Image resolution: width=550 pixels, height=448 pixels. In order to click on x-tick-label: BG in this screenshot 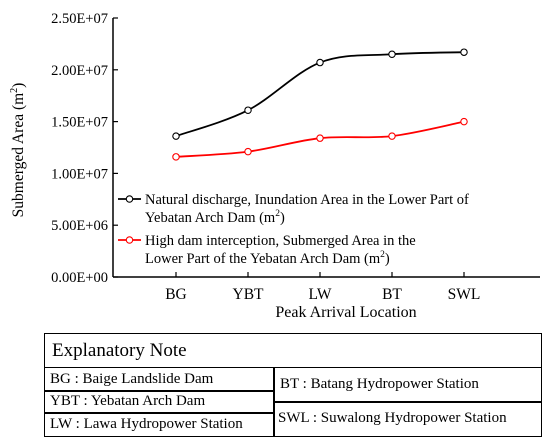, I will do `click(176, 294)`.